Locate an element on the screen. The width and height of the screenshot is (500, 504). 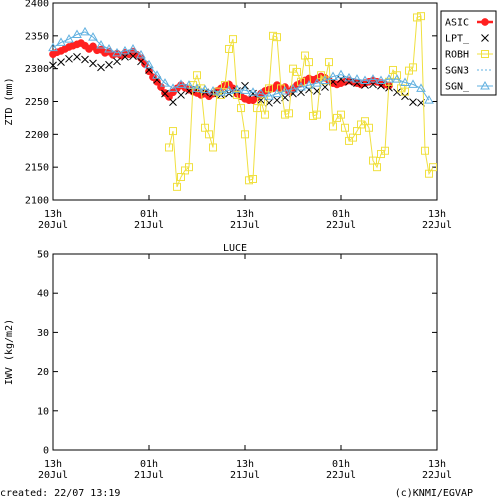
y-tick-label: 40 is located at coordinates (43, 294).